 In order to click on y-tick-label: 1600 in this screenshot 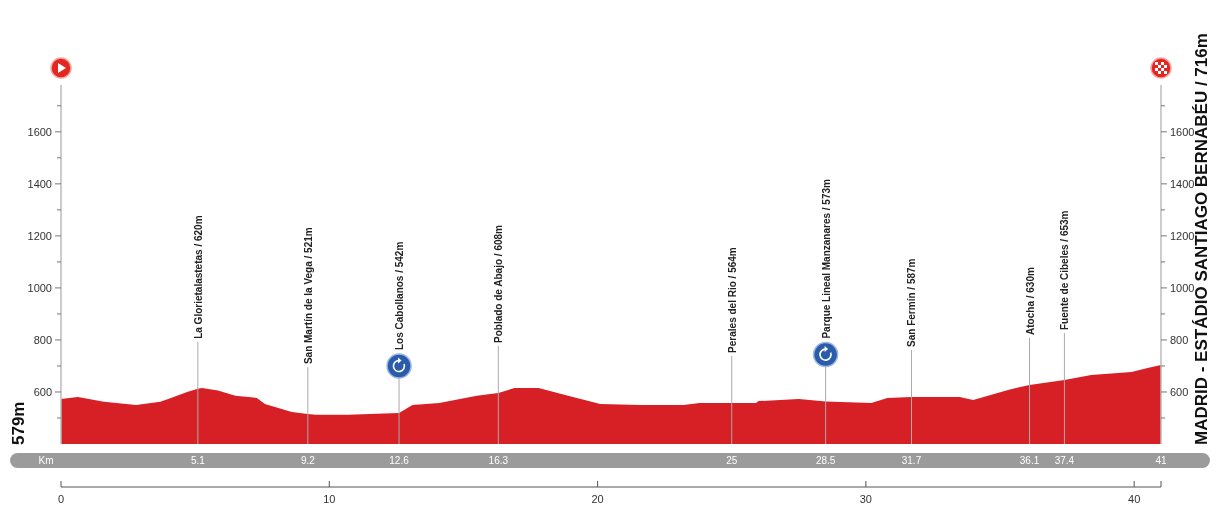, I will do `click(39, 131)`.